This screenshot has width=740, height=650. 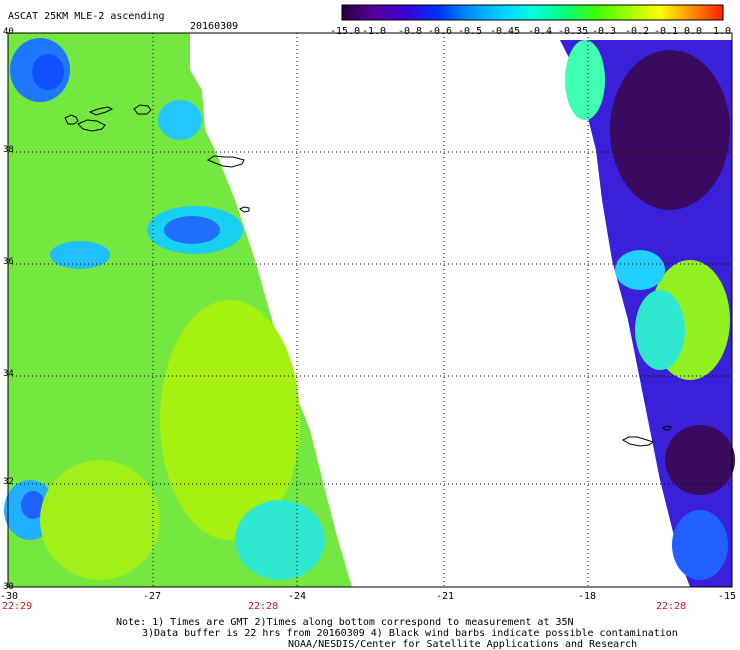 I want to click on lon-label: -24, so click(x=297, y=596).